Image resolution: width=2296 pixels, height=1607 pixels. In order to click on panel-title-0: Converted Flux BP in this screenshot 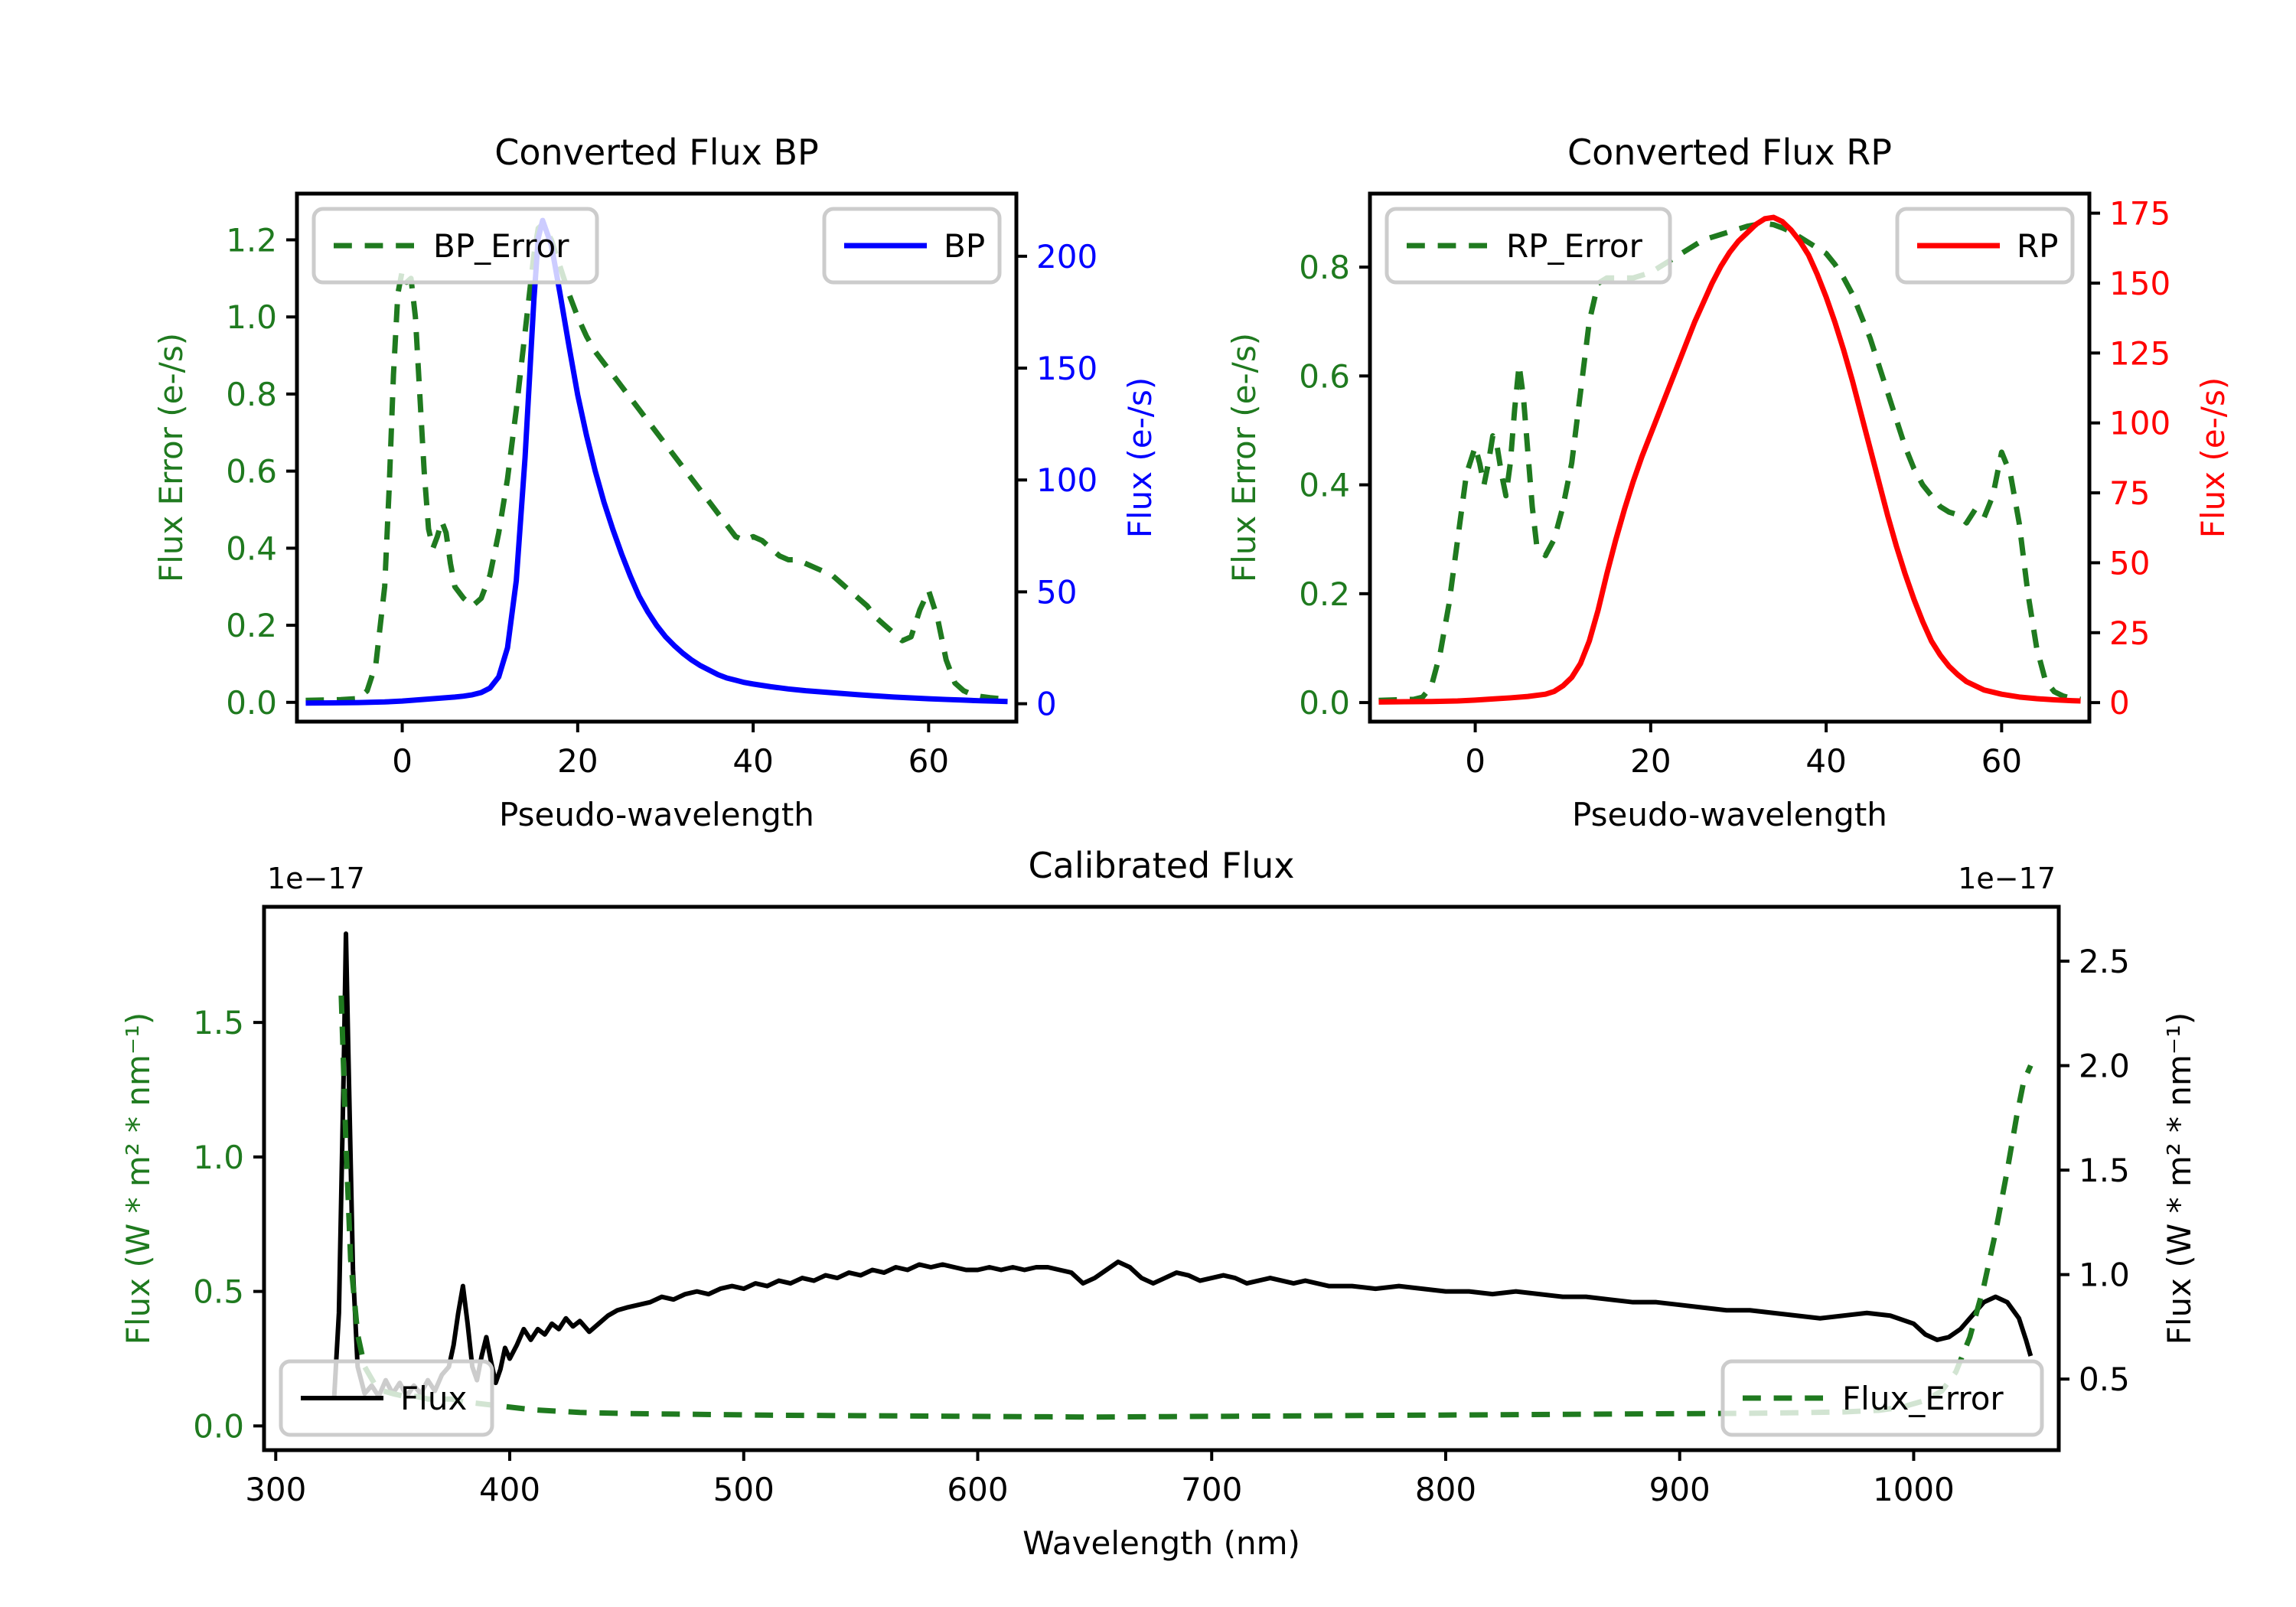, I will do `click(656, 152)`.